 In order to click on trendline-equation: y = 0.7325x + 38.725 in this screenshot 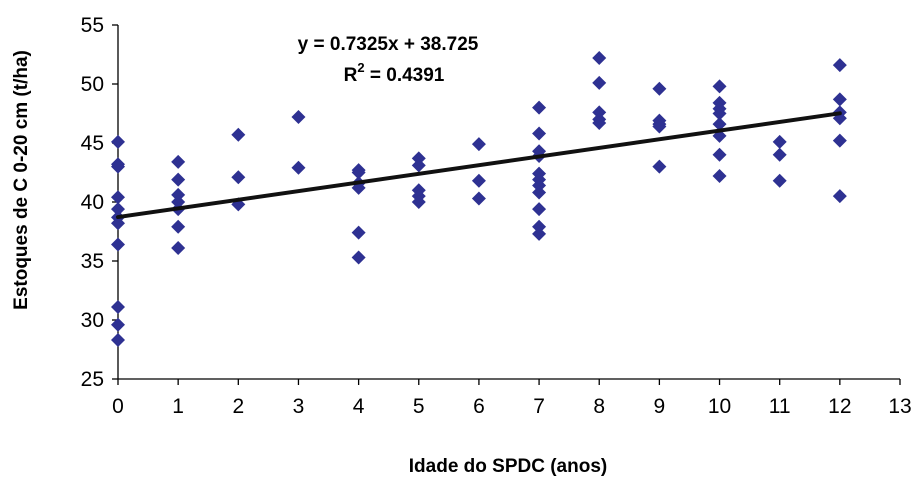, I will do `click(388, 44)`.